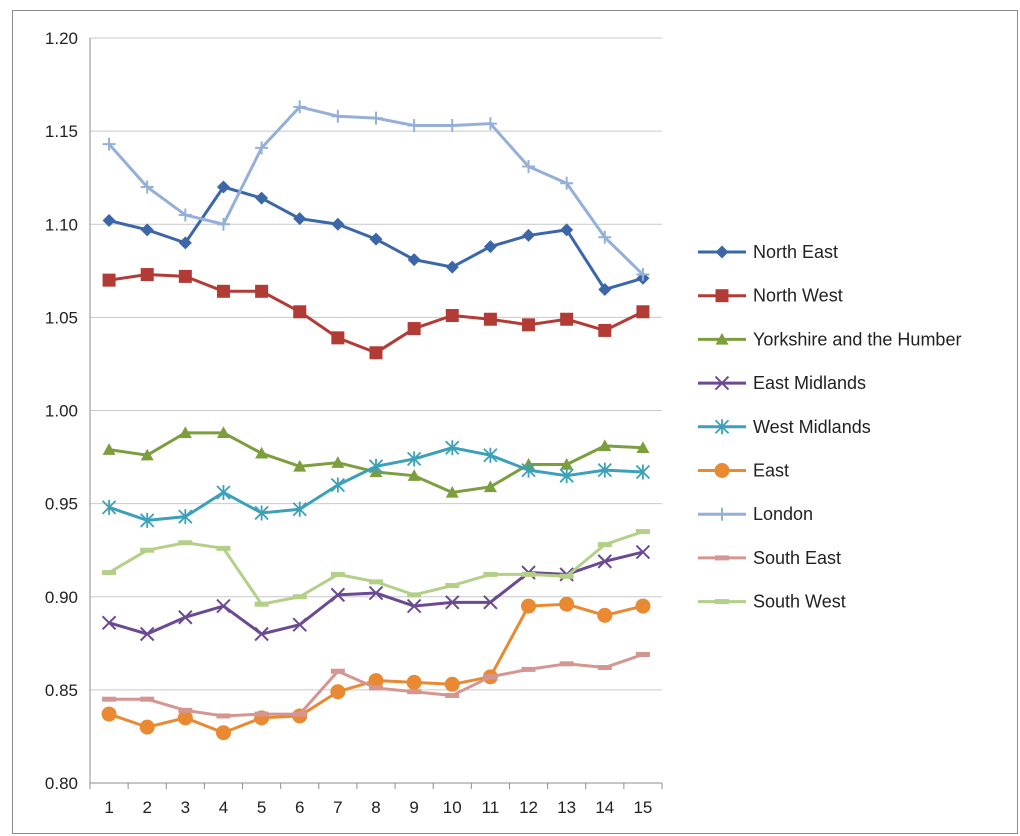  Describe the element at coordinates (375, 807) in the screenshot. I see `x-tick-label: 8` at that location.